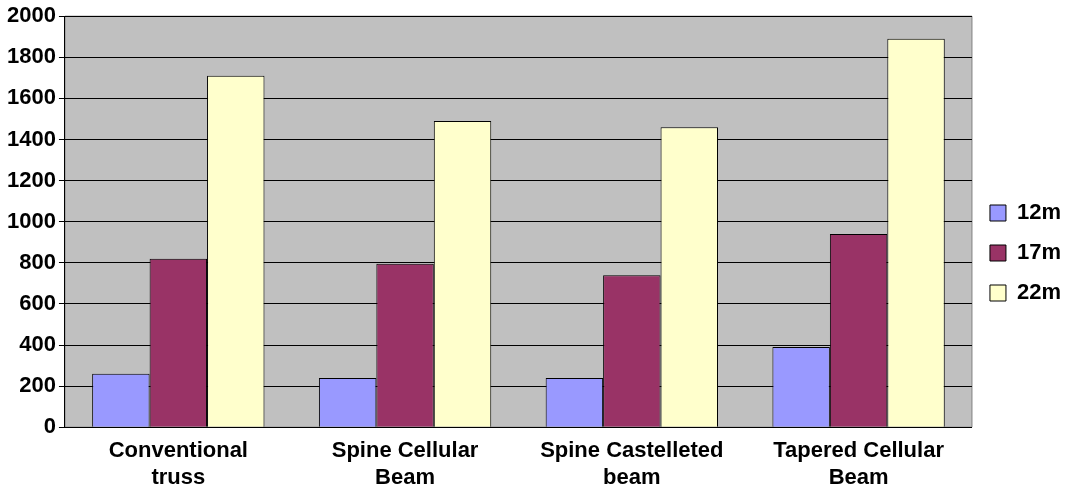 The height and width of the screenshot is (494, 1075). I want to click on legend-label: 17m, so click(1039, 252).